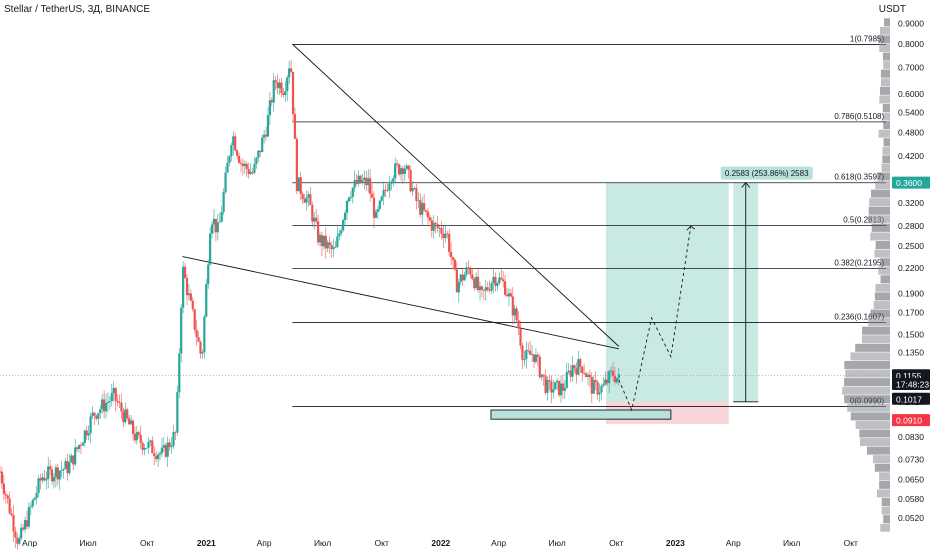 This screenshot has width=932, height=555. Describe the element at coordinates (29, 543) in the screenshot. I see `x-axis-tick: Апр` at that location.